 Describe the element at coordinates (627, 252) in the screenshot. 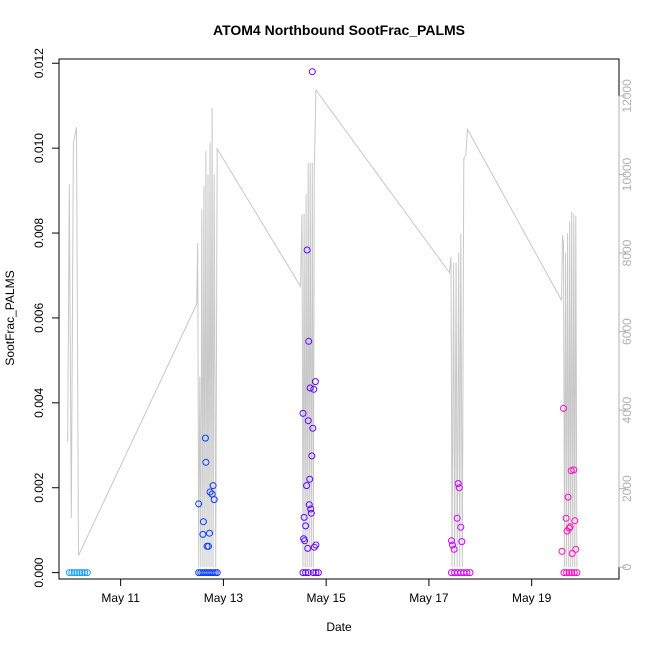

I see `y2-tick-label: 8000` at that location.